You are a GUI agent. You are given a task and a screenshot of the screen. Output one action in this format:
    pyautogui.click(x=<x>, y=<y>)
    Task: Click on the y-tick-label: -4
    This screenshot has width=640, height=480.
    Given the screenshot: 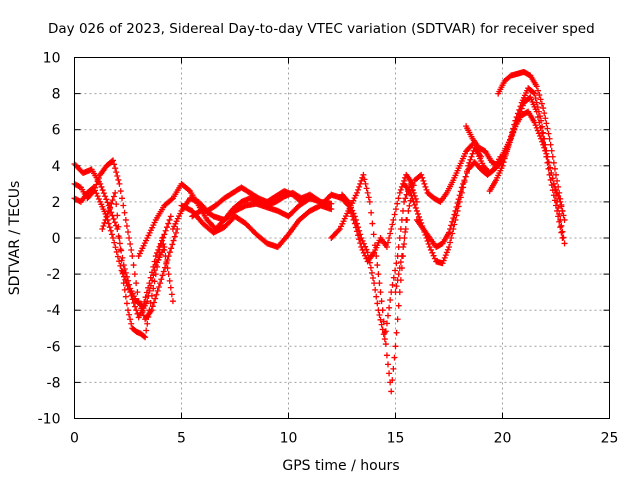 What is the action you would take?
    pyautogui.click(x=54, y=311)
    